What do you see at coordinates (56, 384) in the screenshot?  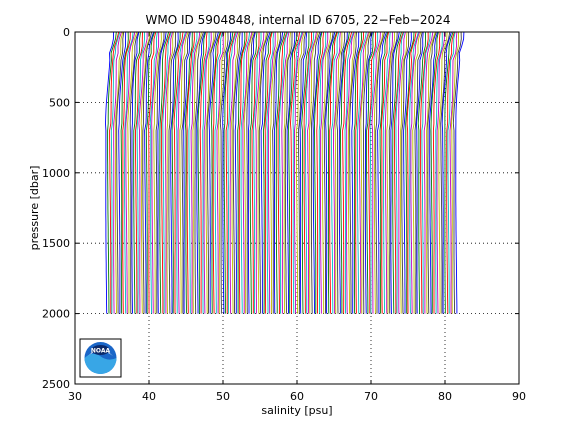 I see `y-tick-label: 2500` at bounding box center [56, 384].